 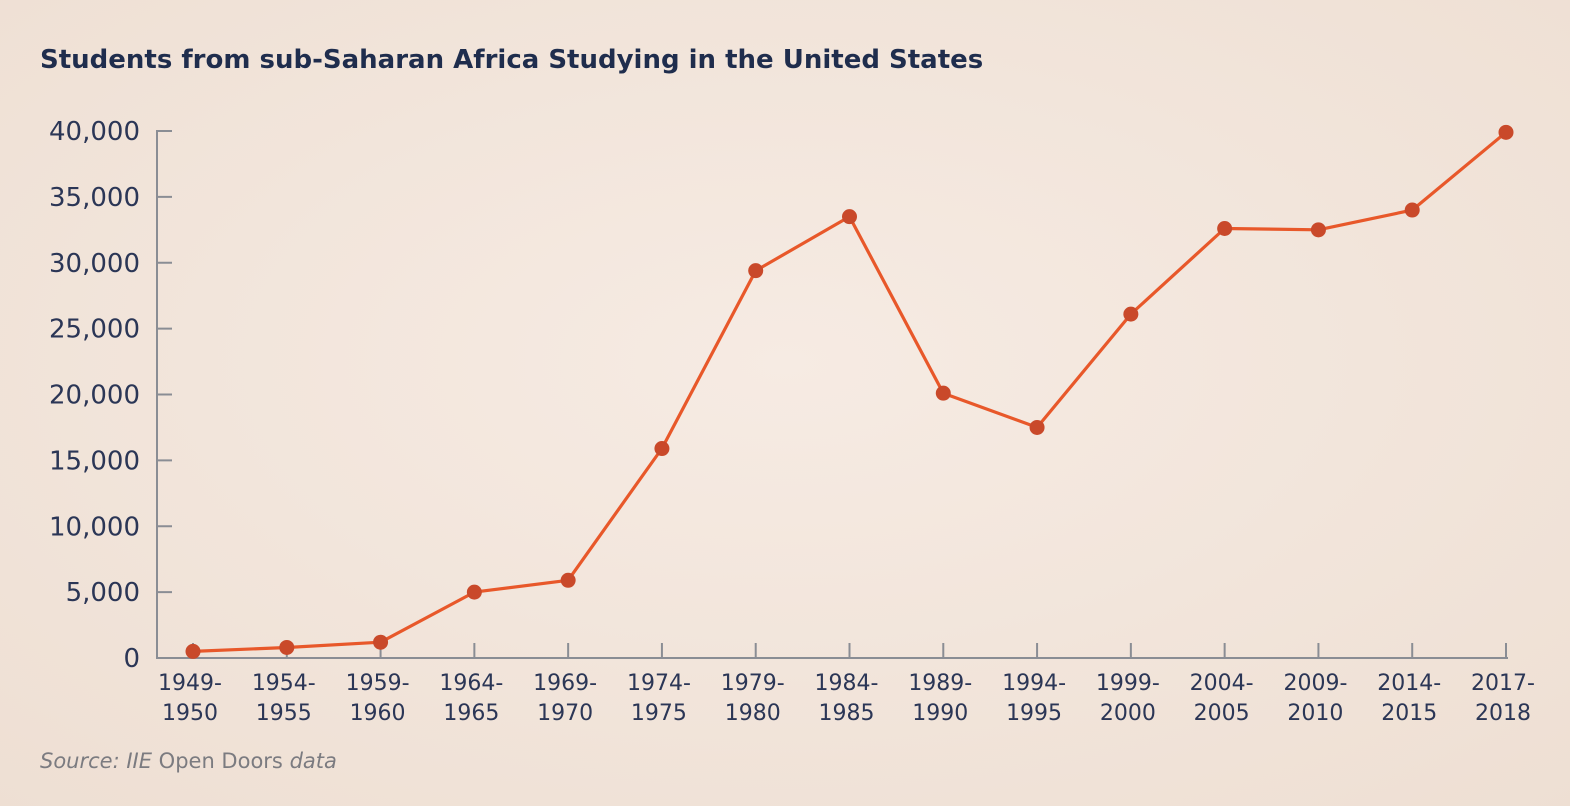 I want to click on x-tick-label: 1949-1950, so click(x=190, y=698).